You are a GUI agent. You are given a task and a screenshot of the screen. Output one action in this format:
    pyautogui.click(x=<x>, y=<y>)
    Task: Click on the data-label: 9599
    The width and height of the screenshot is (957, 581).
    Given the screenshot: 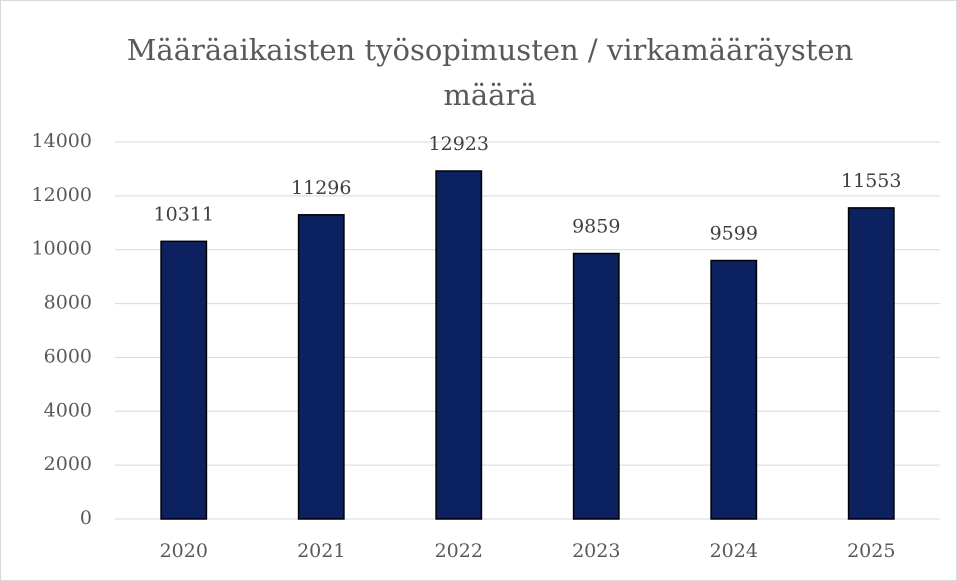 What is the action you would take?
    pyautogui.click(x=734, y=234)
    